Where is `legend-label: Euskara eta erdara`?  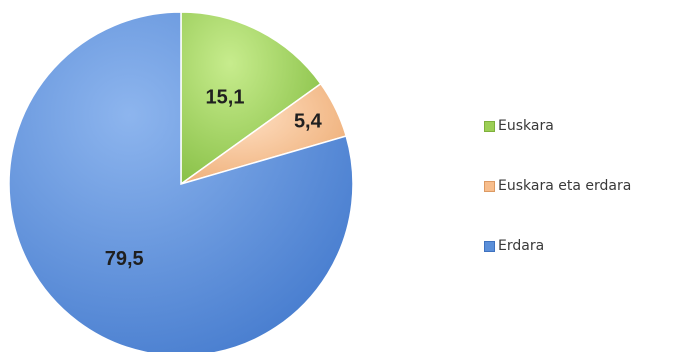
legend-label: Euskara eta erdara is located at coordinates (565, 186).